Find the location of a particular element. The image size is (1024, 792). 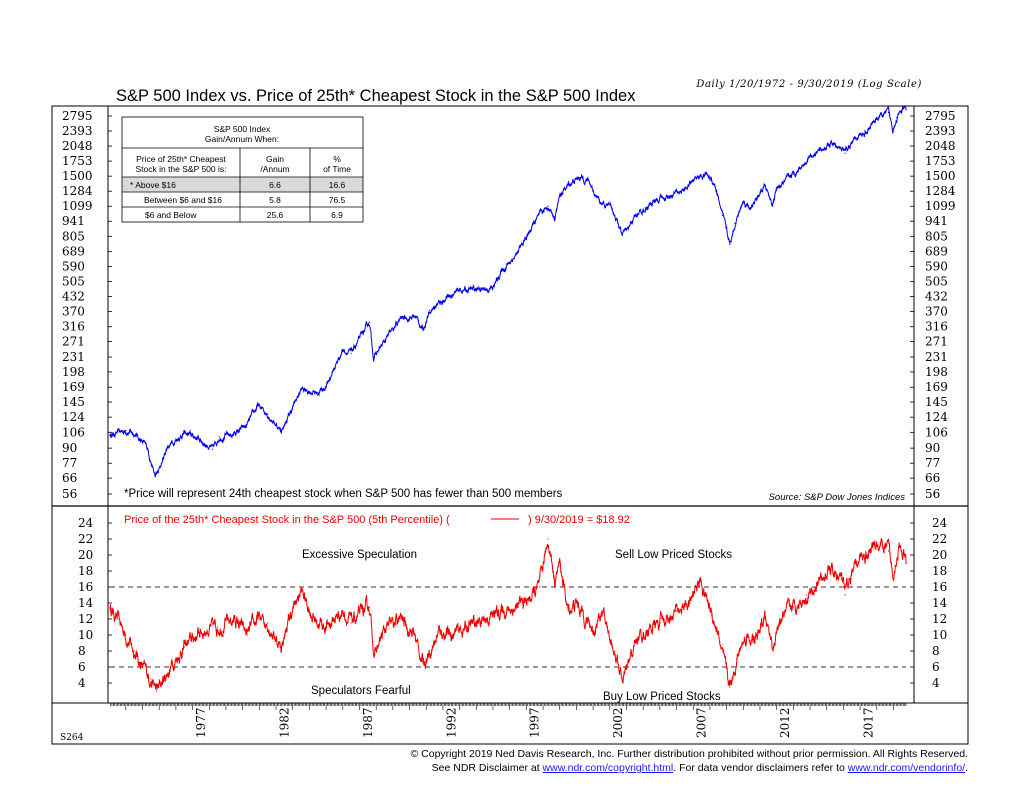

stats-title-line1: S&P 500 Index is located at coordinates (242, 129).